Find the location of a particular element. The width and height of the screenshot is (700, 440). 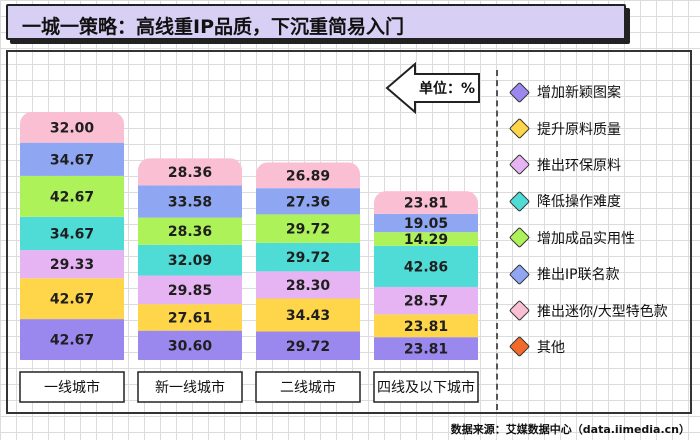

legend-label: 其他 is located at coordinates (551, 347).